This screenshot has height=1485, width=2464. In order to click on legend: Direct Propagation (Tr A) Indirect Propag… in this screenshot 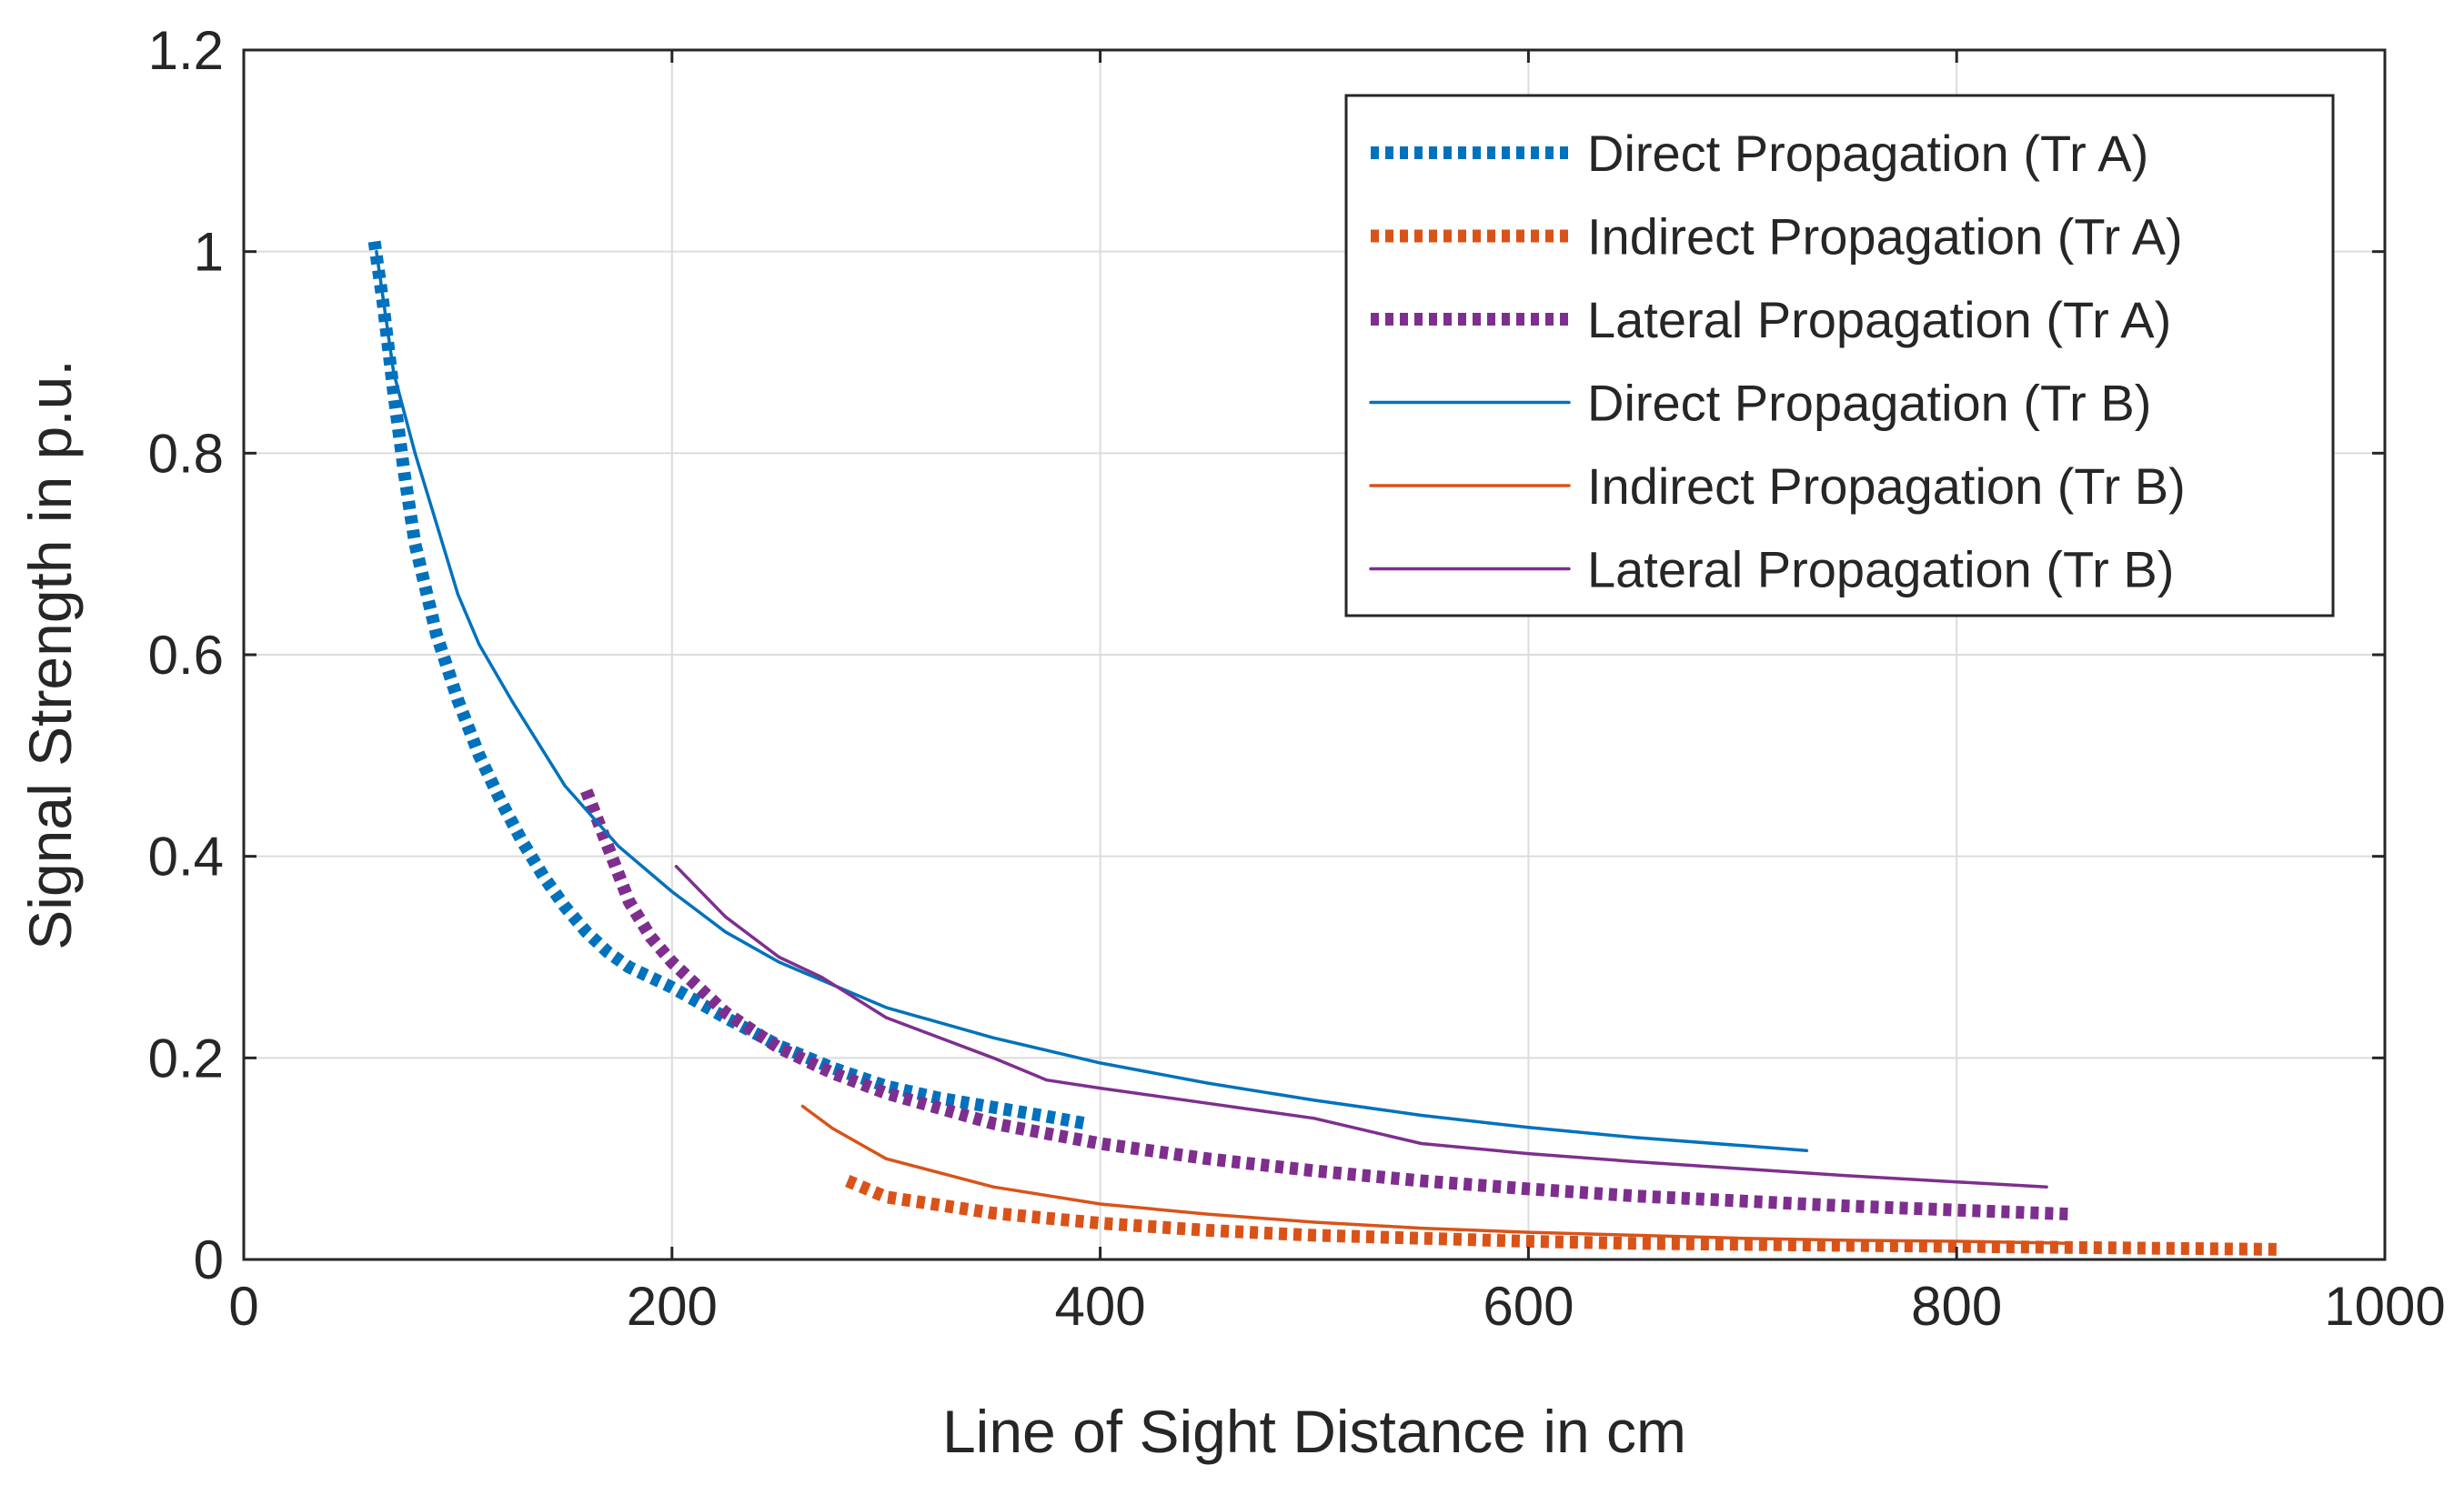, I will do `click(1839, 355)`.